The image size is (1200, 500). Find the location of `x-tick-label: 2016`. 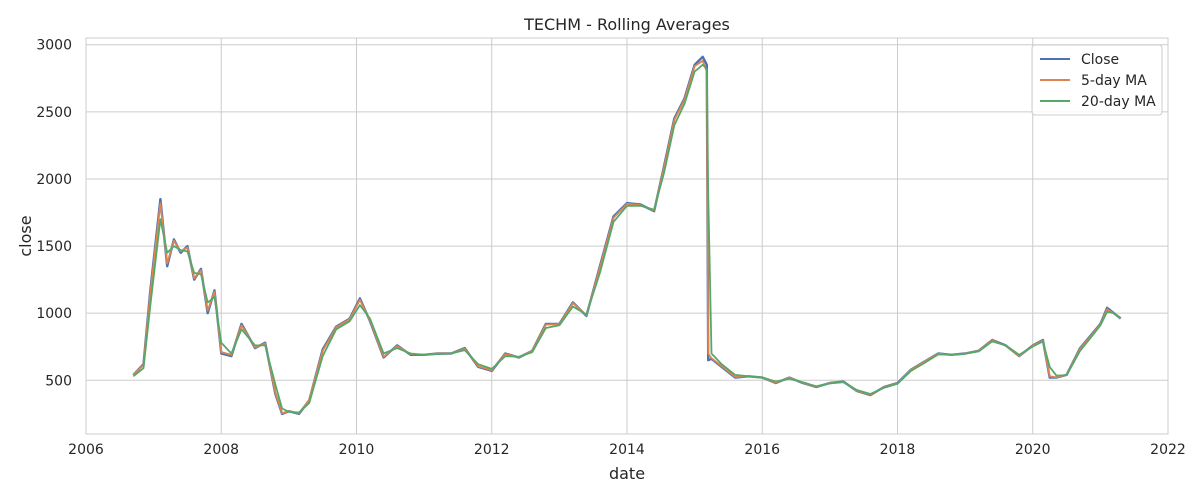

x-tick-label: 2016 is located at coordinates (762, 450).